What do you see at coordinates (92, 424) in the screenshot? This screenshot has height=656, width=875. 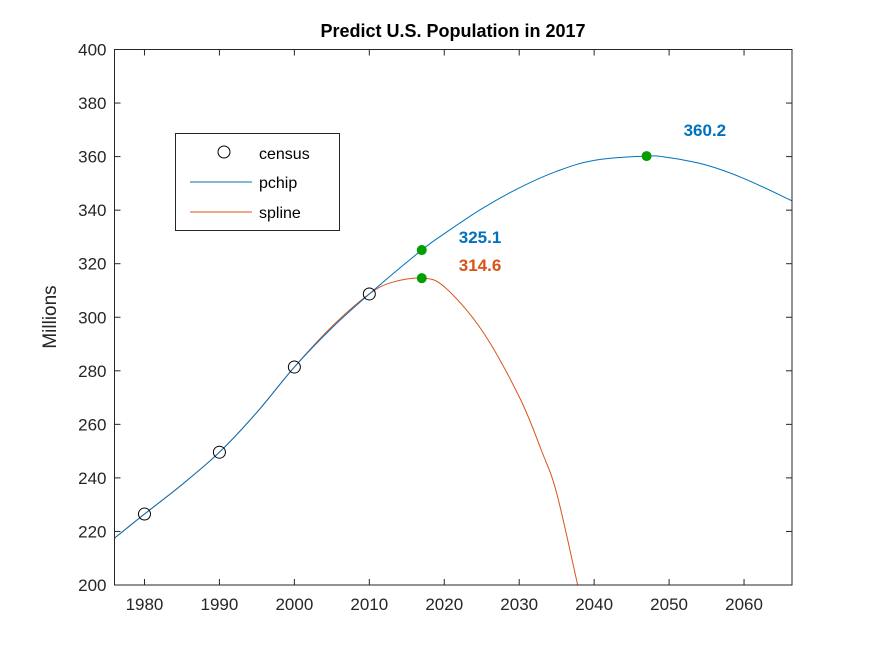 I see `y-tick-label: 260` at bounding box center [92, 424].